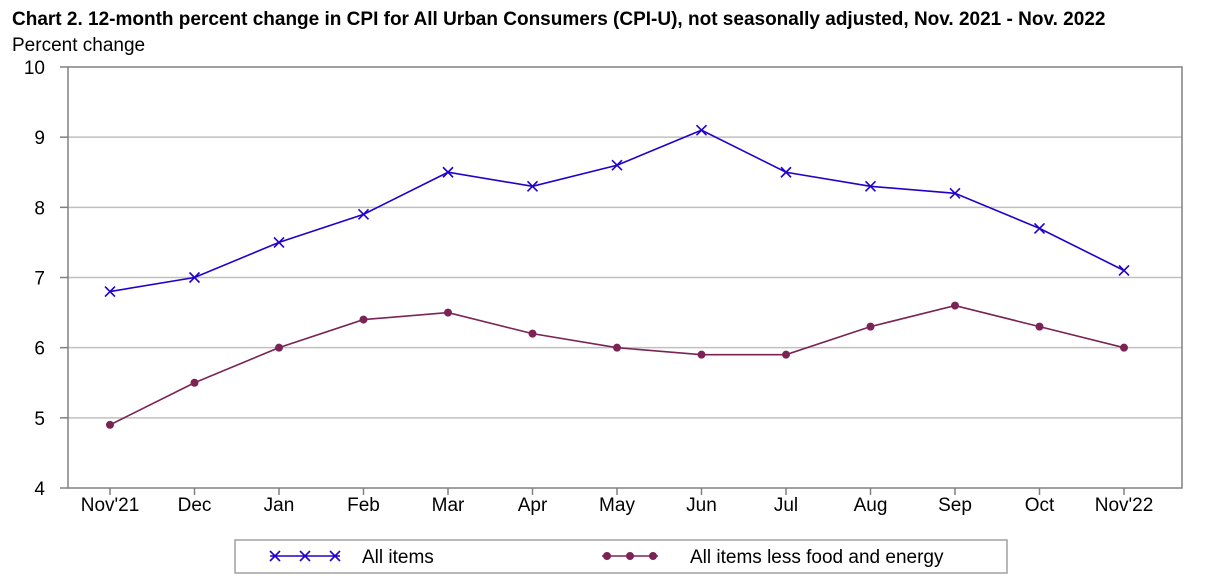  I want to click on x-tick-label: Apr, so click(533, 505).